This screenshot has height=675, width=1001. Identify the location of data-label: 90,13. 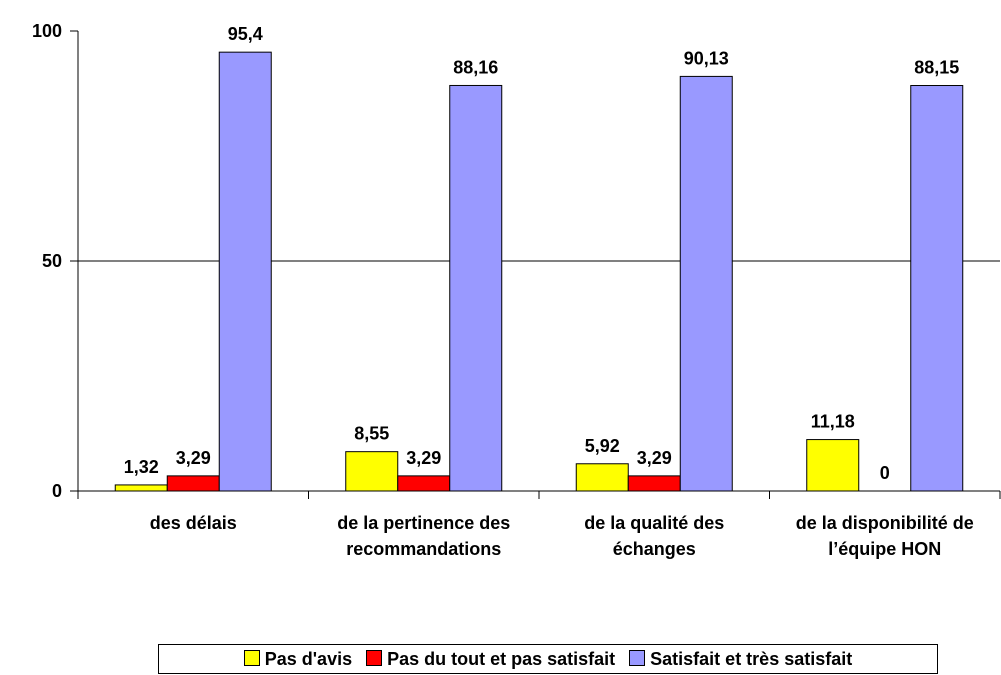
(706, 58).